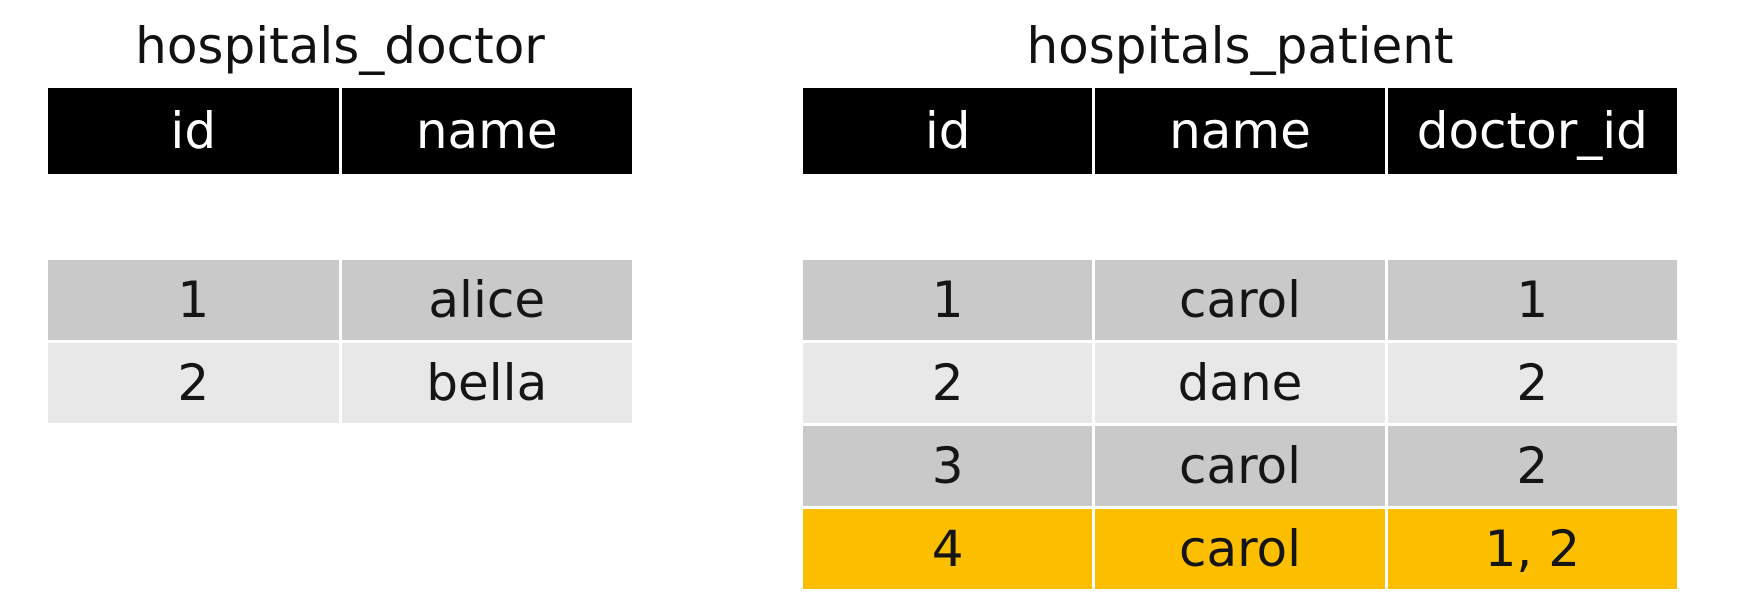 Image resolution: width=1745 pixels, height=592 pixels. I want to click on patient-column-header-name: name, so click(1240, 131).